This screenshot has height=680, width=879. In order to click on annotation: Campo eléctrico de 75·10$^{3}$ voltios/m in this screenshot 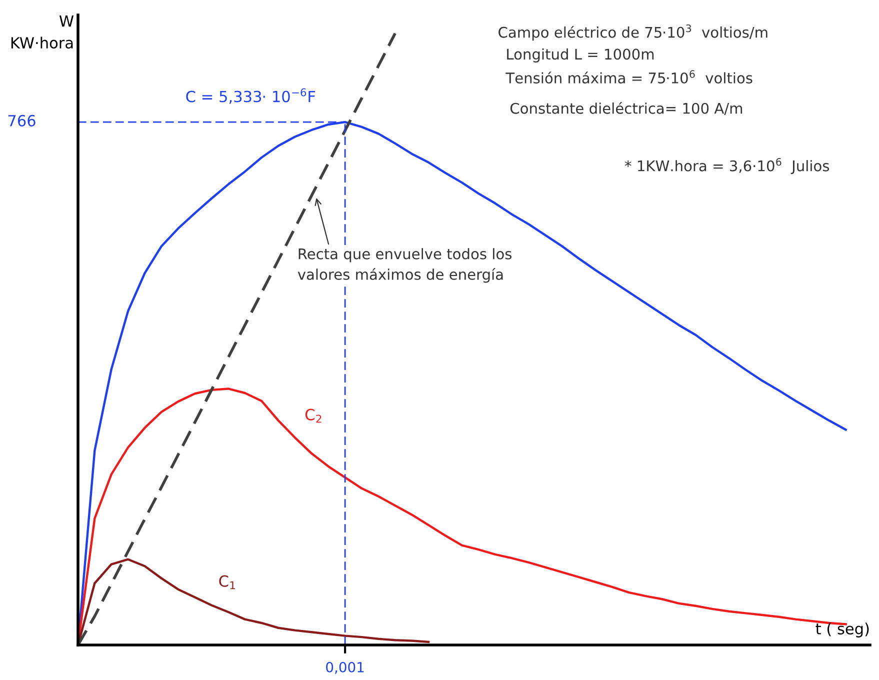, I will do `click(633, 32)`.